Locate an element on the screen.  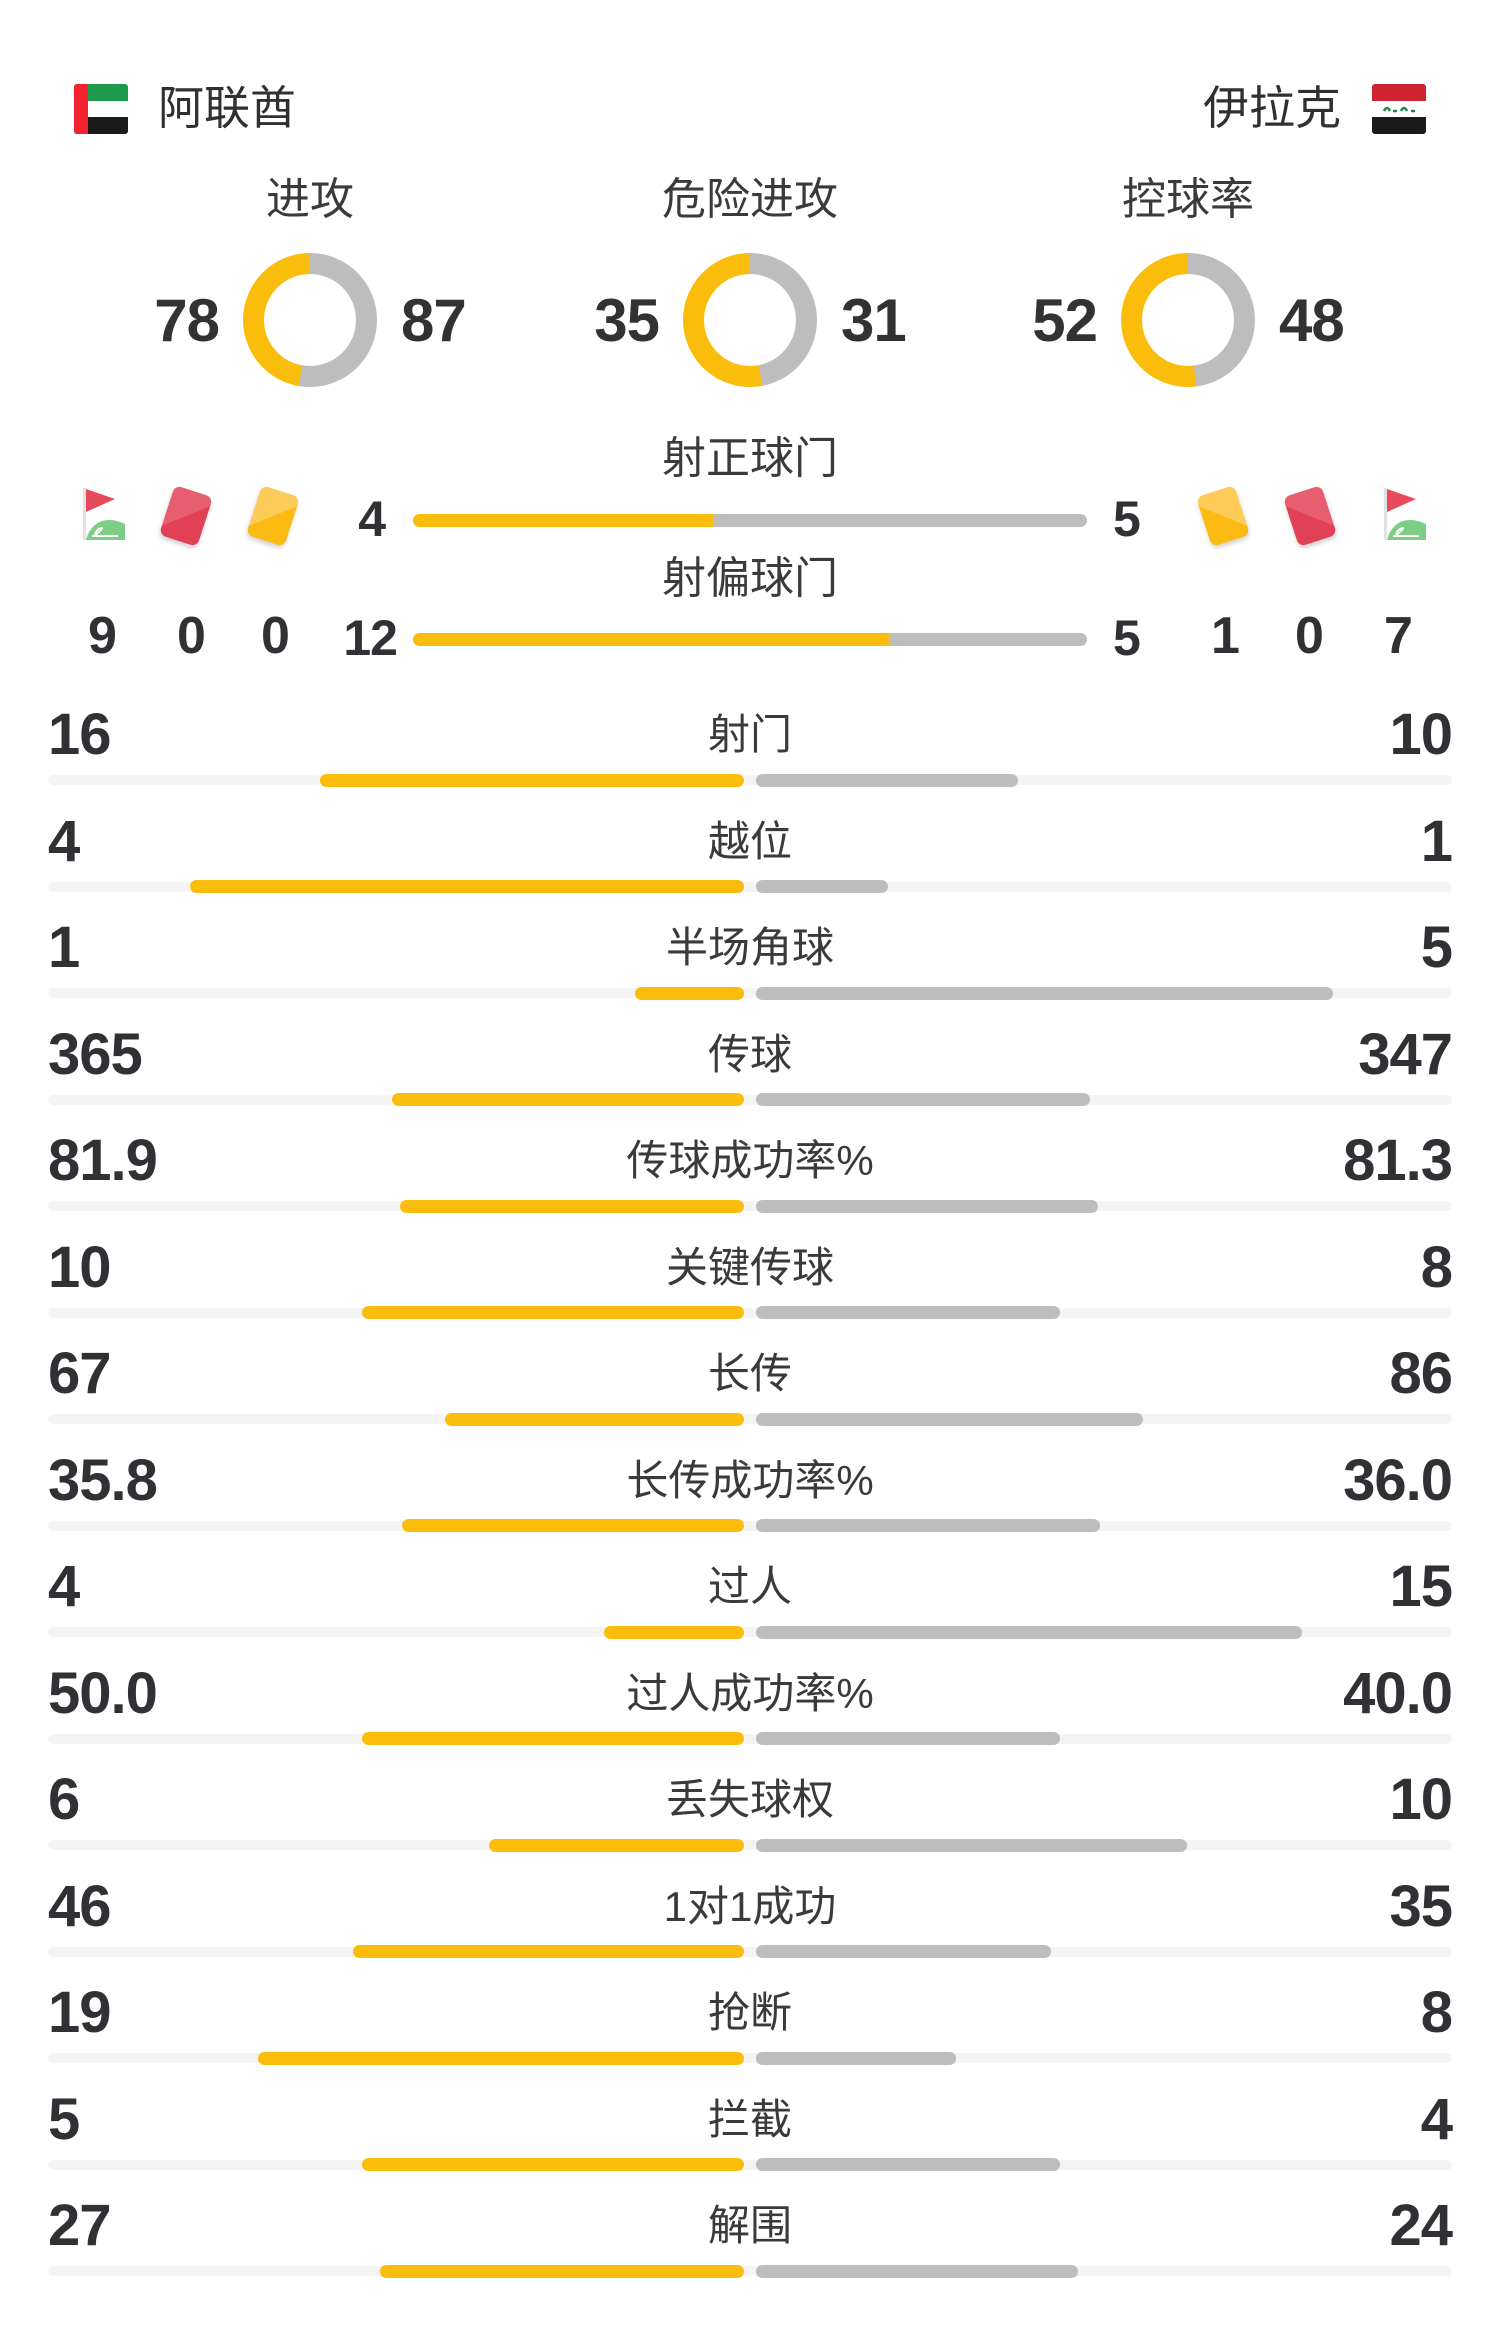
stat-label: 抢断 is located at coordinates (749, 2012).